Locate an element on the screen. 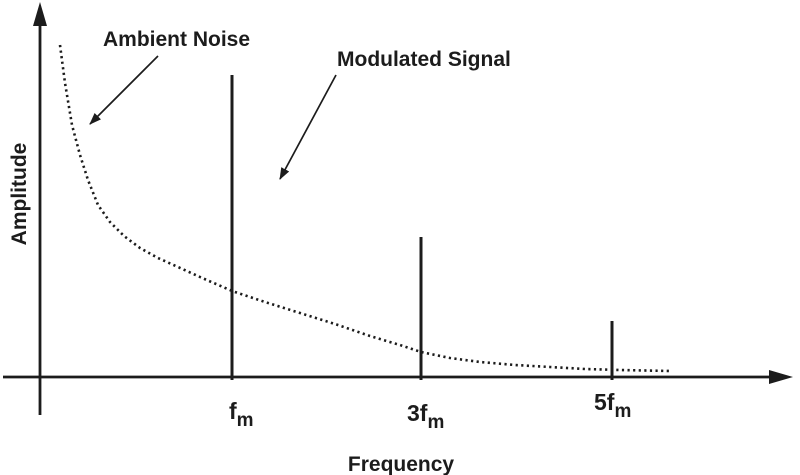 The height and width of the screenshot is (475, 800). tick-fm-sub: m is located at coordinates (245, 420).